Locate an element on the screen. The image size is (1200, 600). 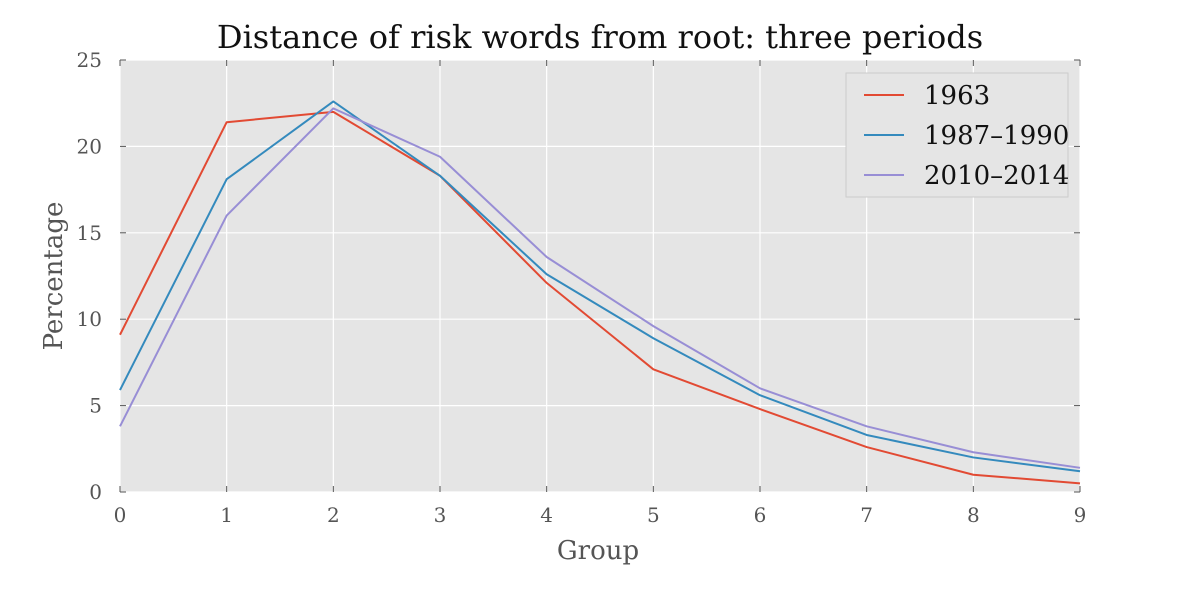
x-tick-label: 5 is located at coordinates (653, 515).